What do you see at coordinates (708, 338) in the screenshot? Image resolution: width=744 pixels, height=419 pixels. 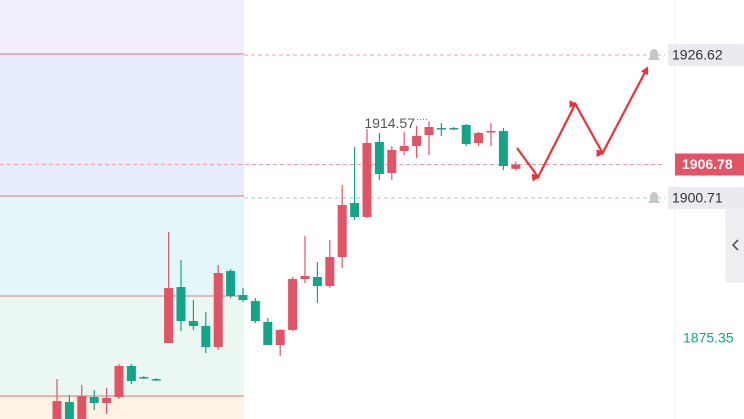 I see `y-tick-label: 1875.35` at bounding box center [708, 338].